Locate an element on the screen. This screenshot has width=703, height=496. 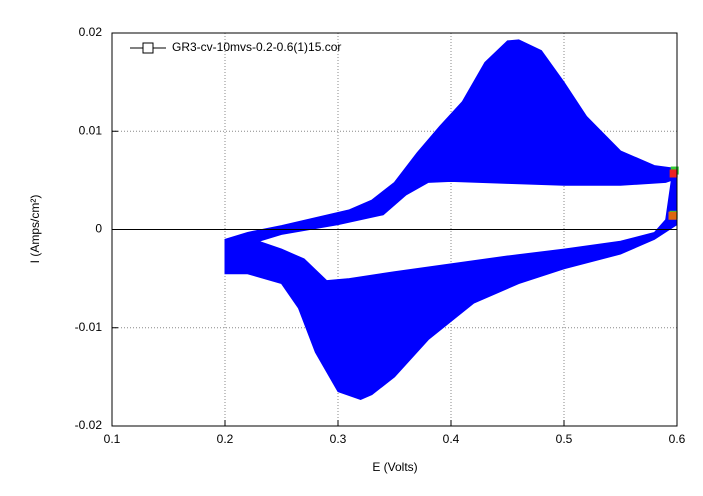
x-tick-label: 0.6 is located at coordinates (677, 439).